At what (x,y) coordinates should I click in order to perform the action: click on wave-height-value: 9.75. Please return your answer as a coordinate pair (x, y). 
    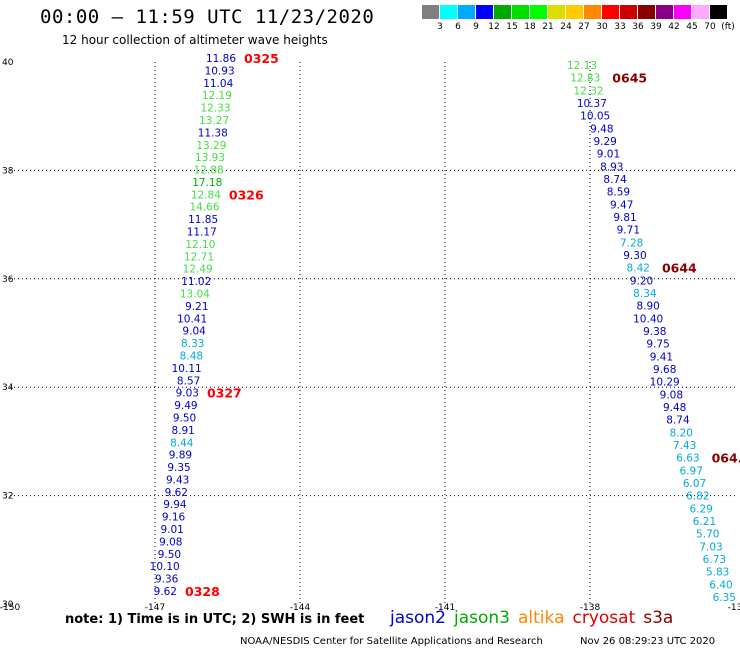
    Looking at the image, I should click on (657, 345).